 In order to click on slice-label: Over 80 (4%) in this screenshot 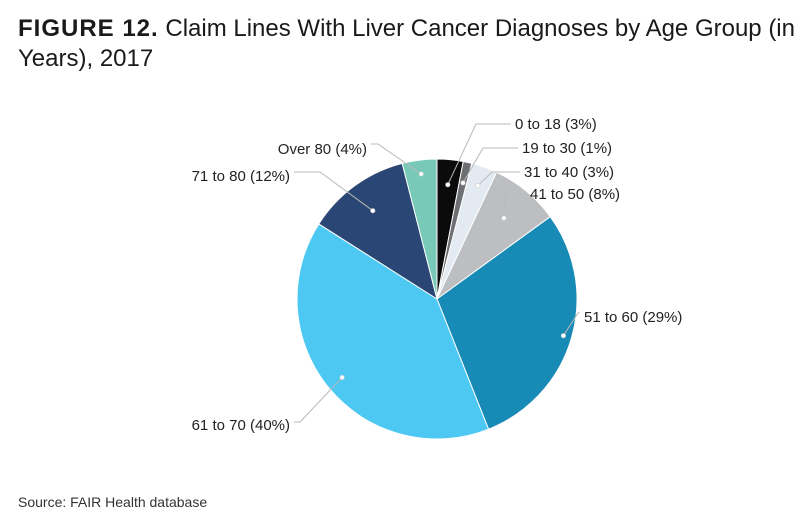, I will do `click(322, 149)`.